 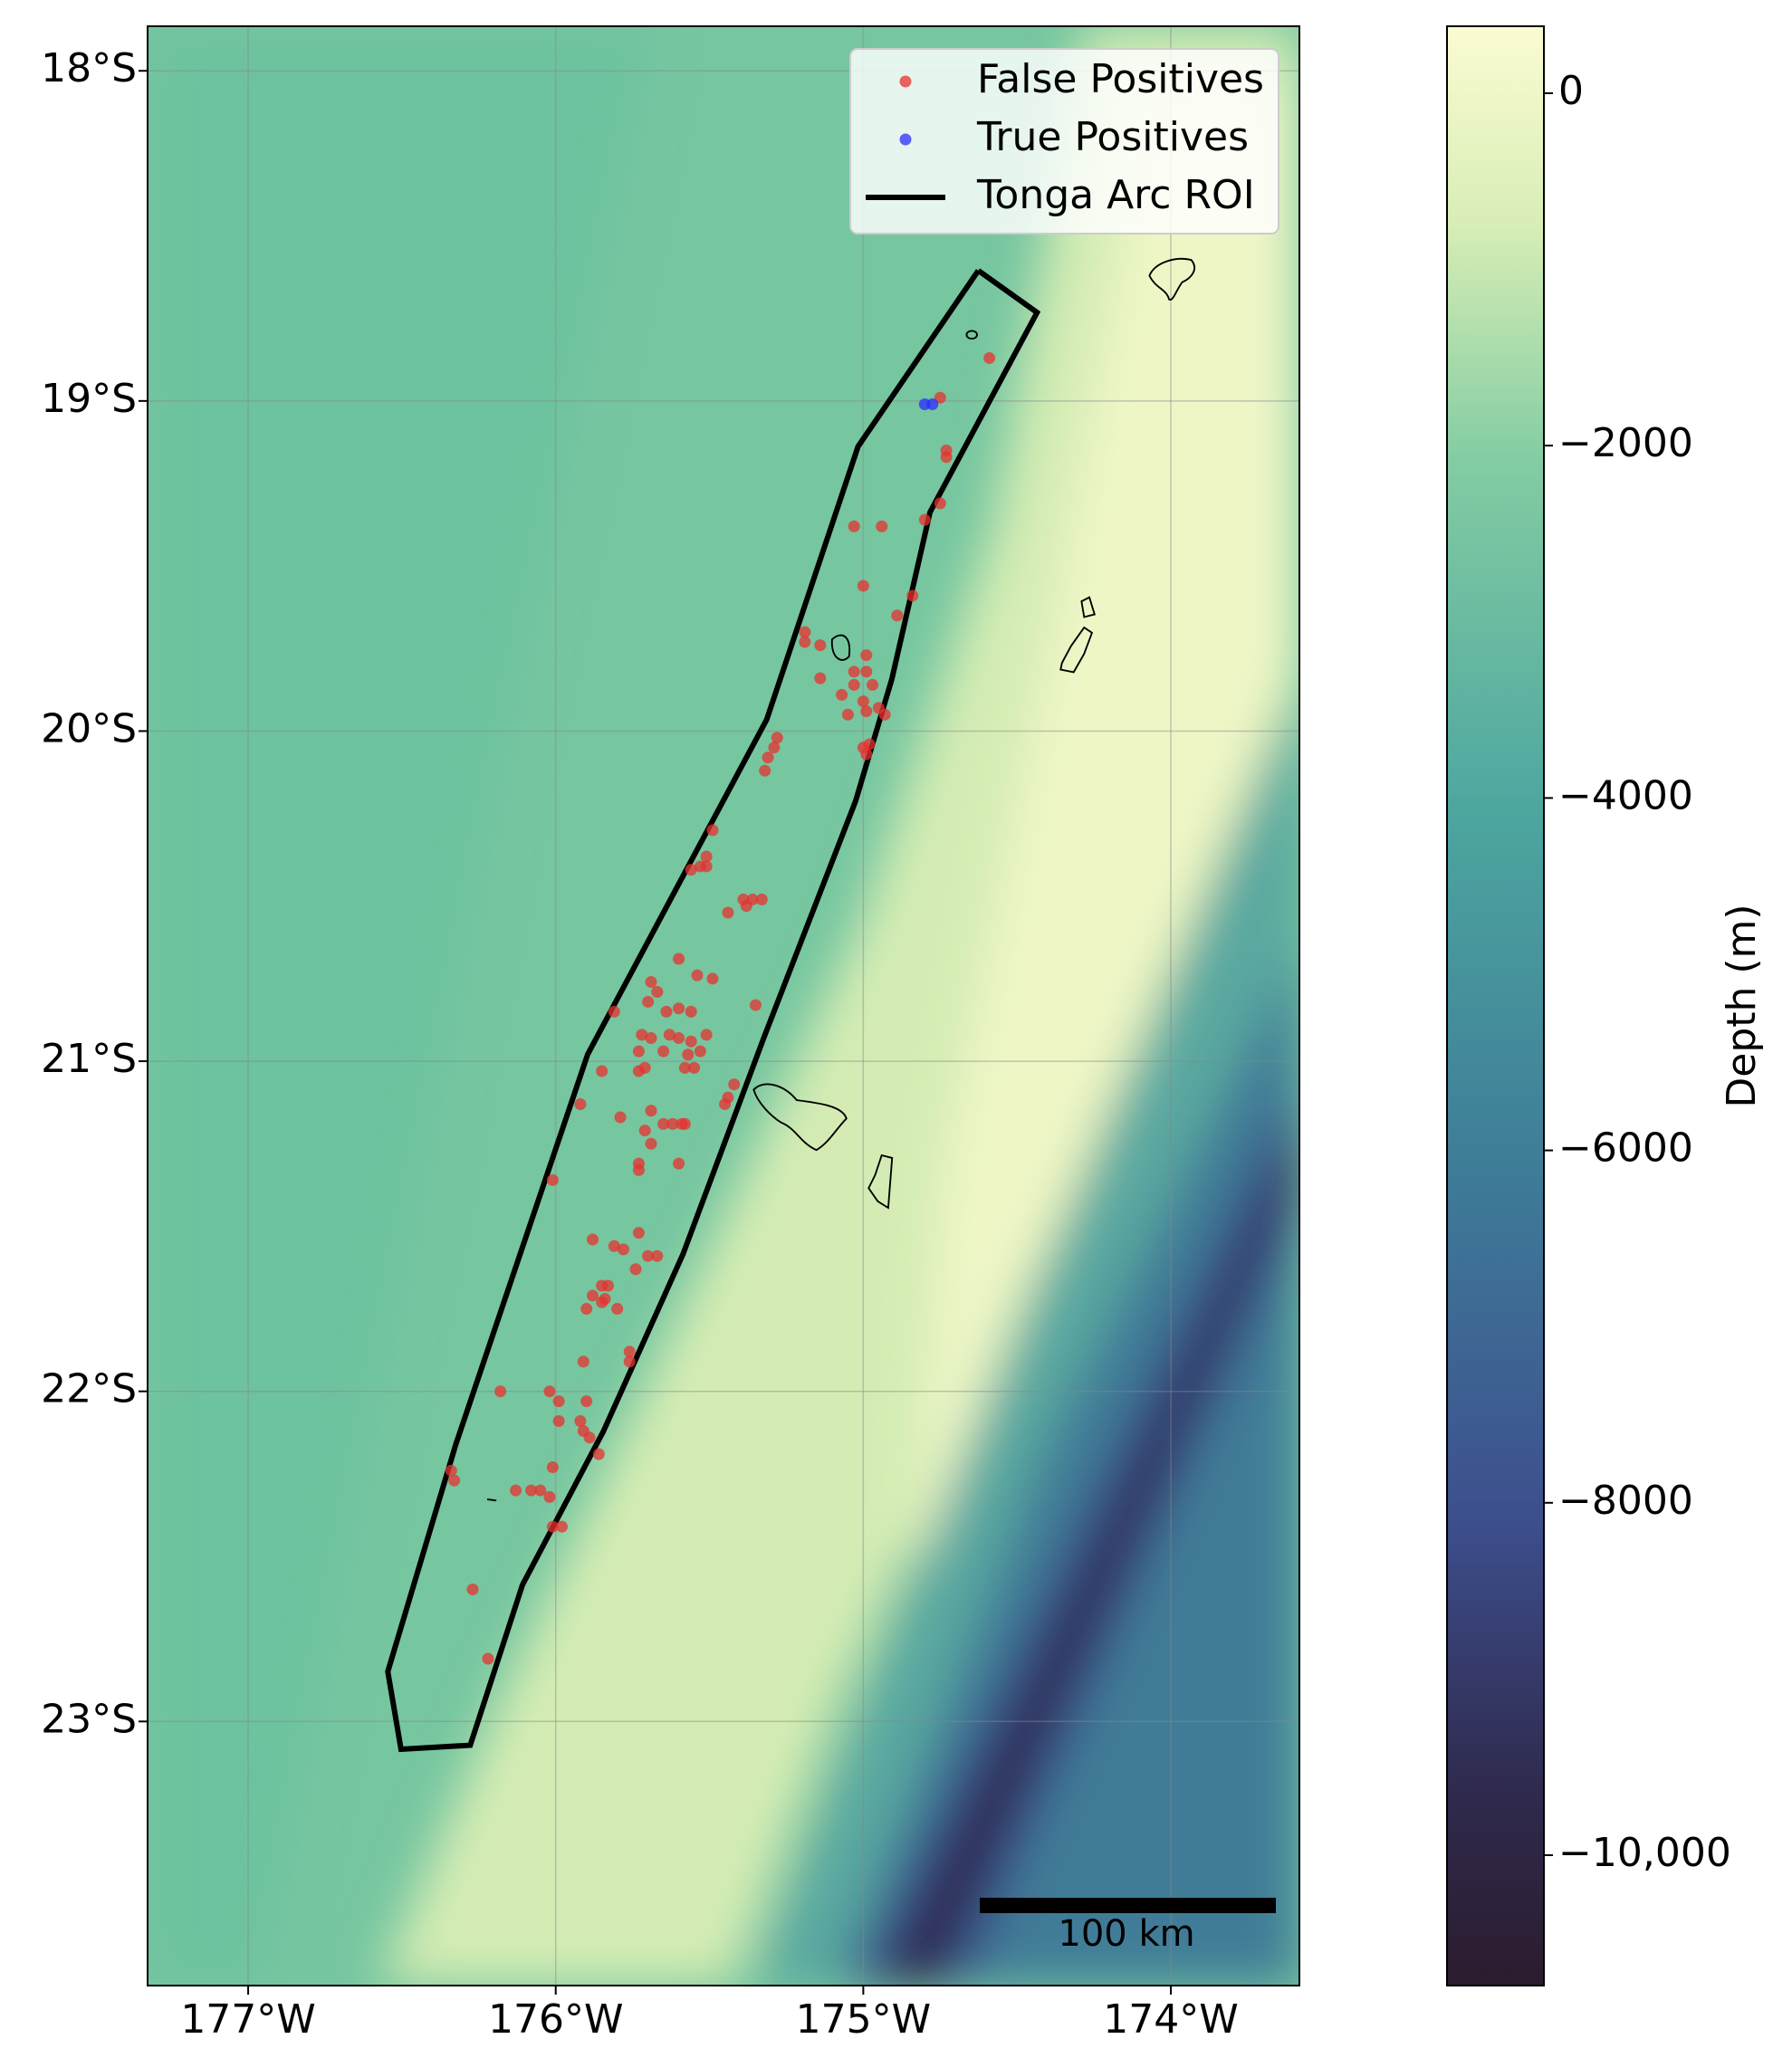 What do you see at coordinates (1625, 795) in the screenshot?
I see `colorbar-tick-label: −4000` at bounding box center [1625, 795].